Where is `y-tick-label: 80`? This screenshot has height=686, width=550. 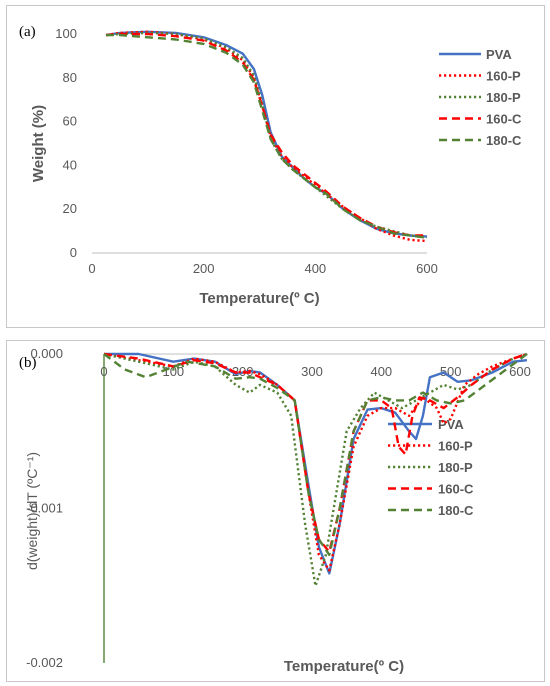
y-tick-label: 80 is located at coordinates (70, 77).